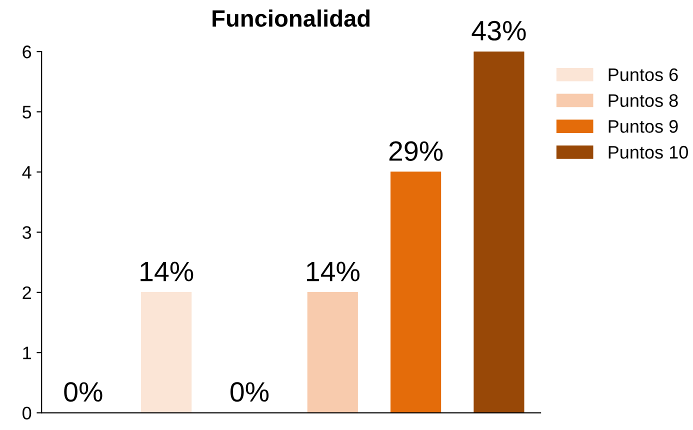  I want to click on y-tick-label: 4, so click(27, 172).